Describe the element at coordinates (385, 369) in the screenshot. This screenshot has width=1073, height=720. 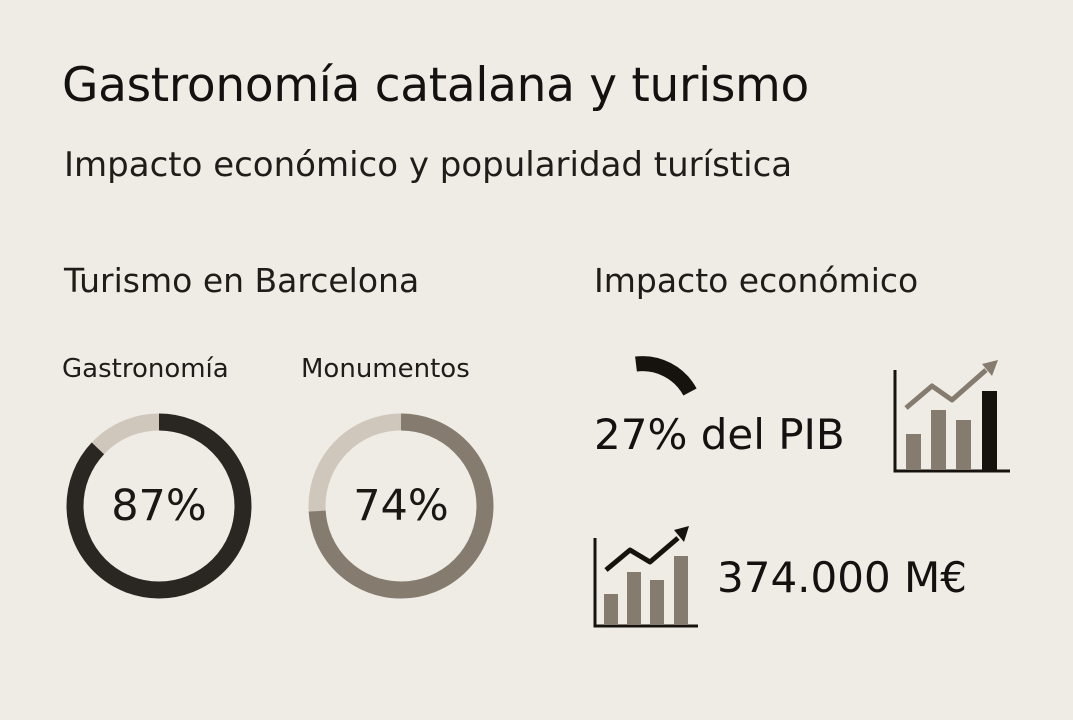
I see `monuments-label: Monumentos` at that location.